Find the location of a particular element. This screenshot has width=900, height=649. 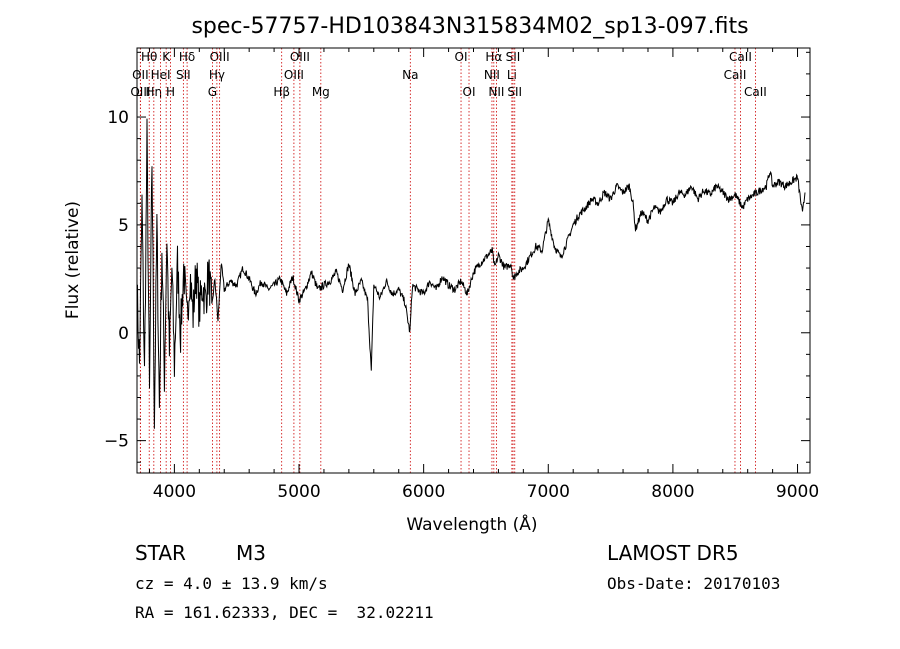

spectral-line-label-9: OIII is located at coordinates (220, 57).